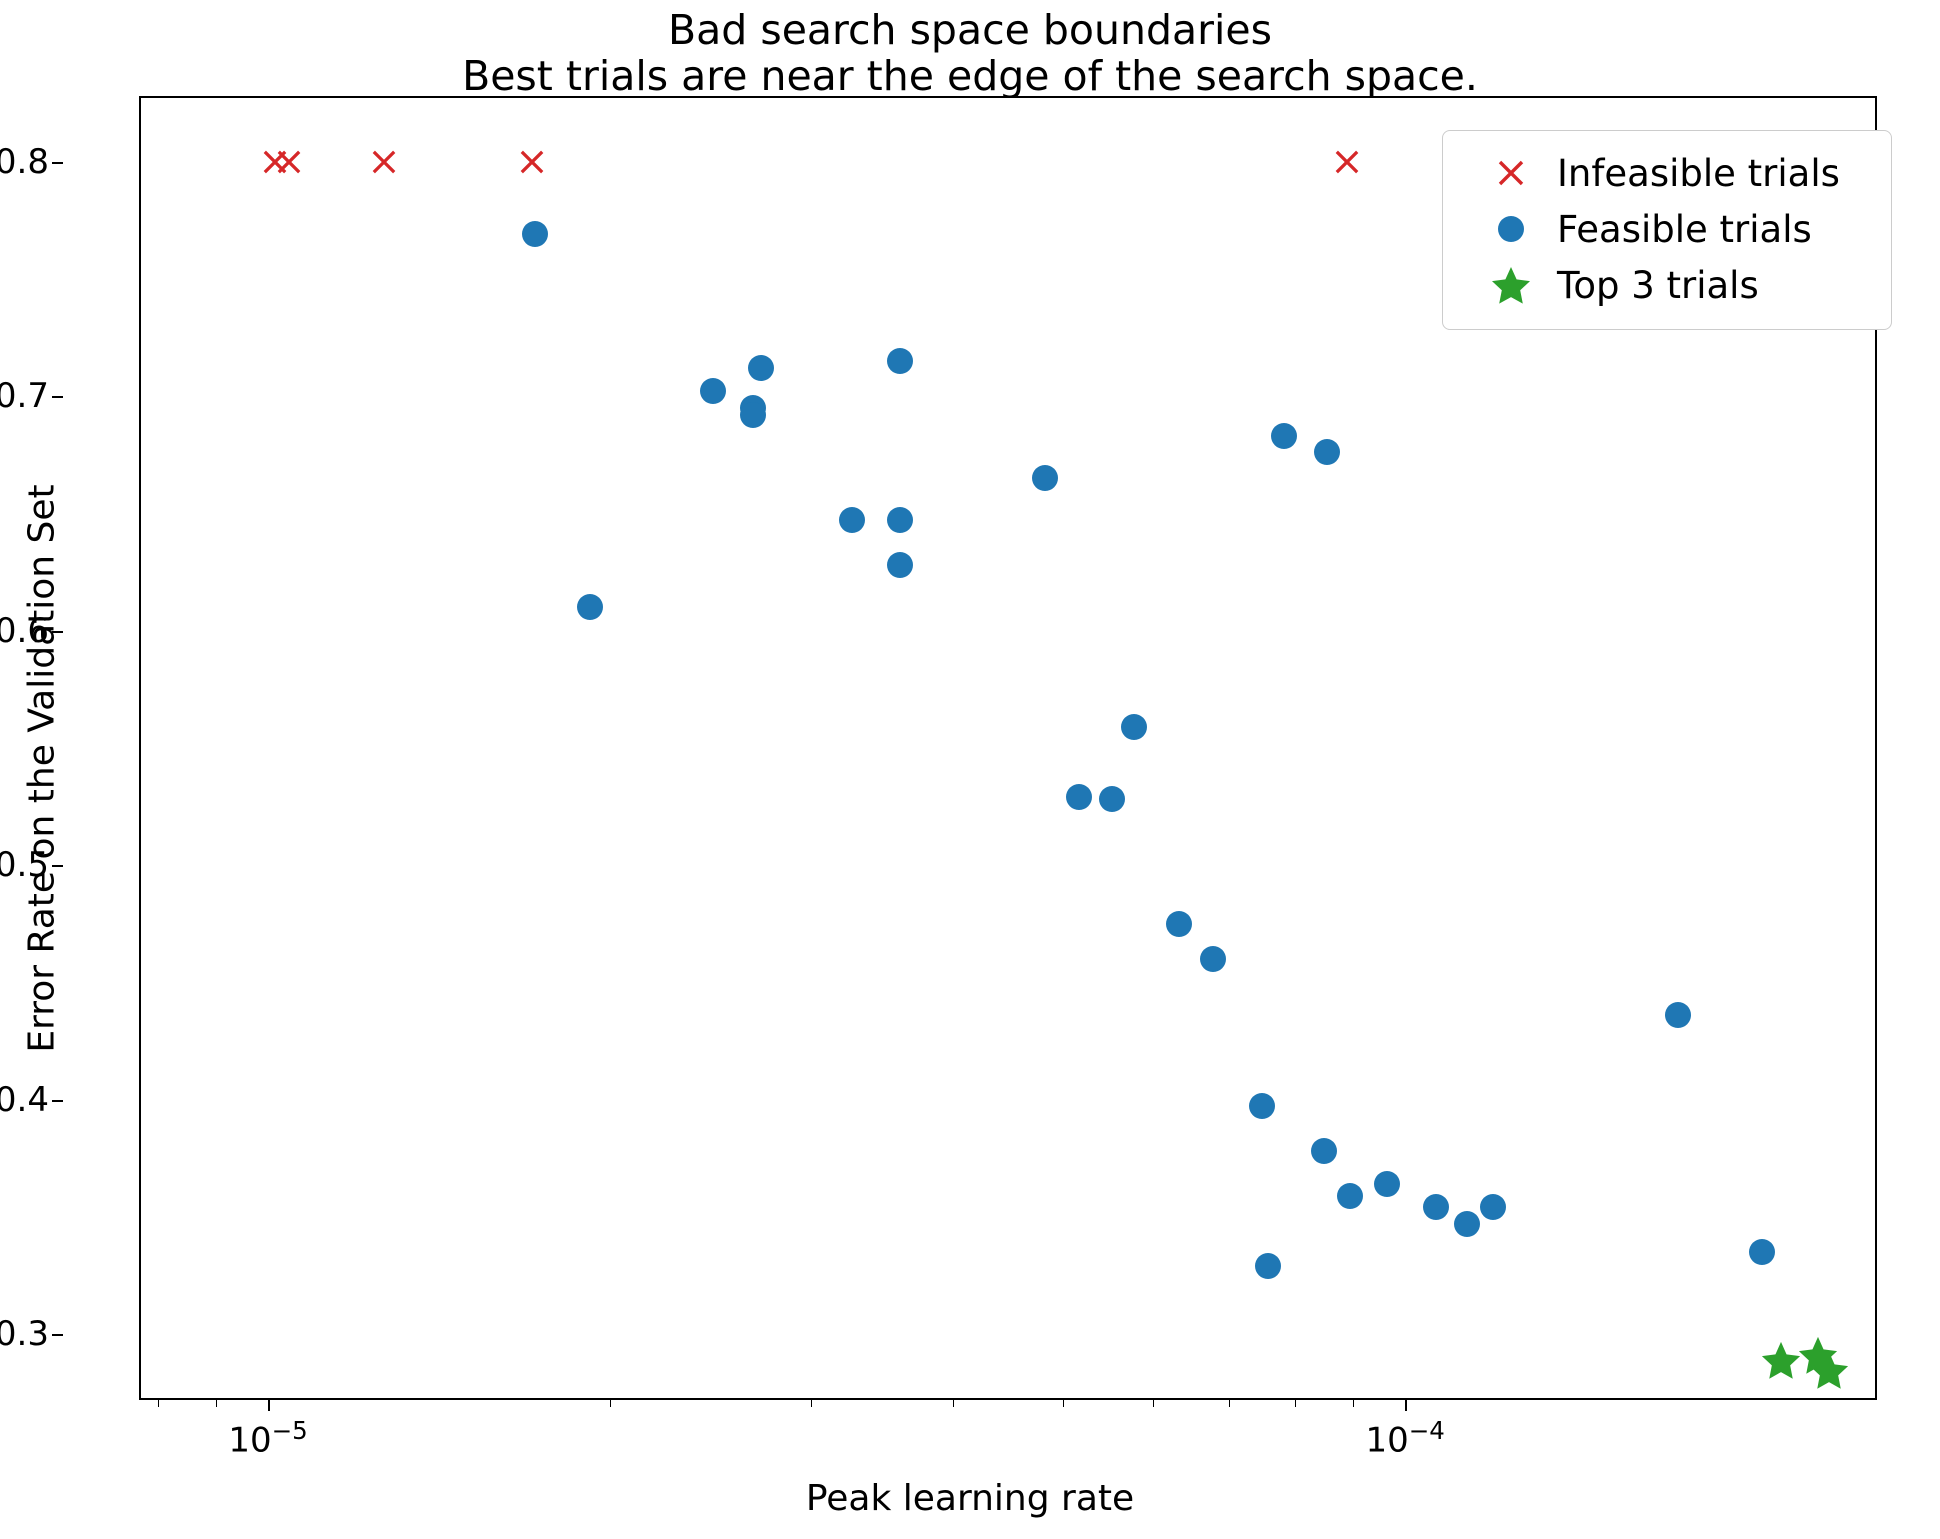  I want to click on legend-entry-feasible: Feasible trials, so click(1667, 229).